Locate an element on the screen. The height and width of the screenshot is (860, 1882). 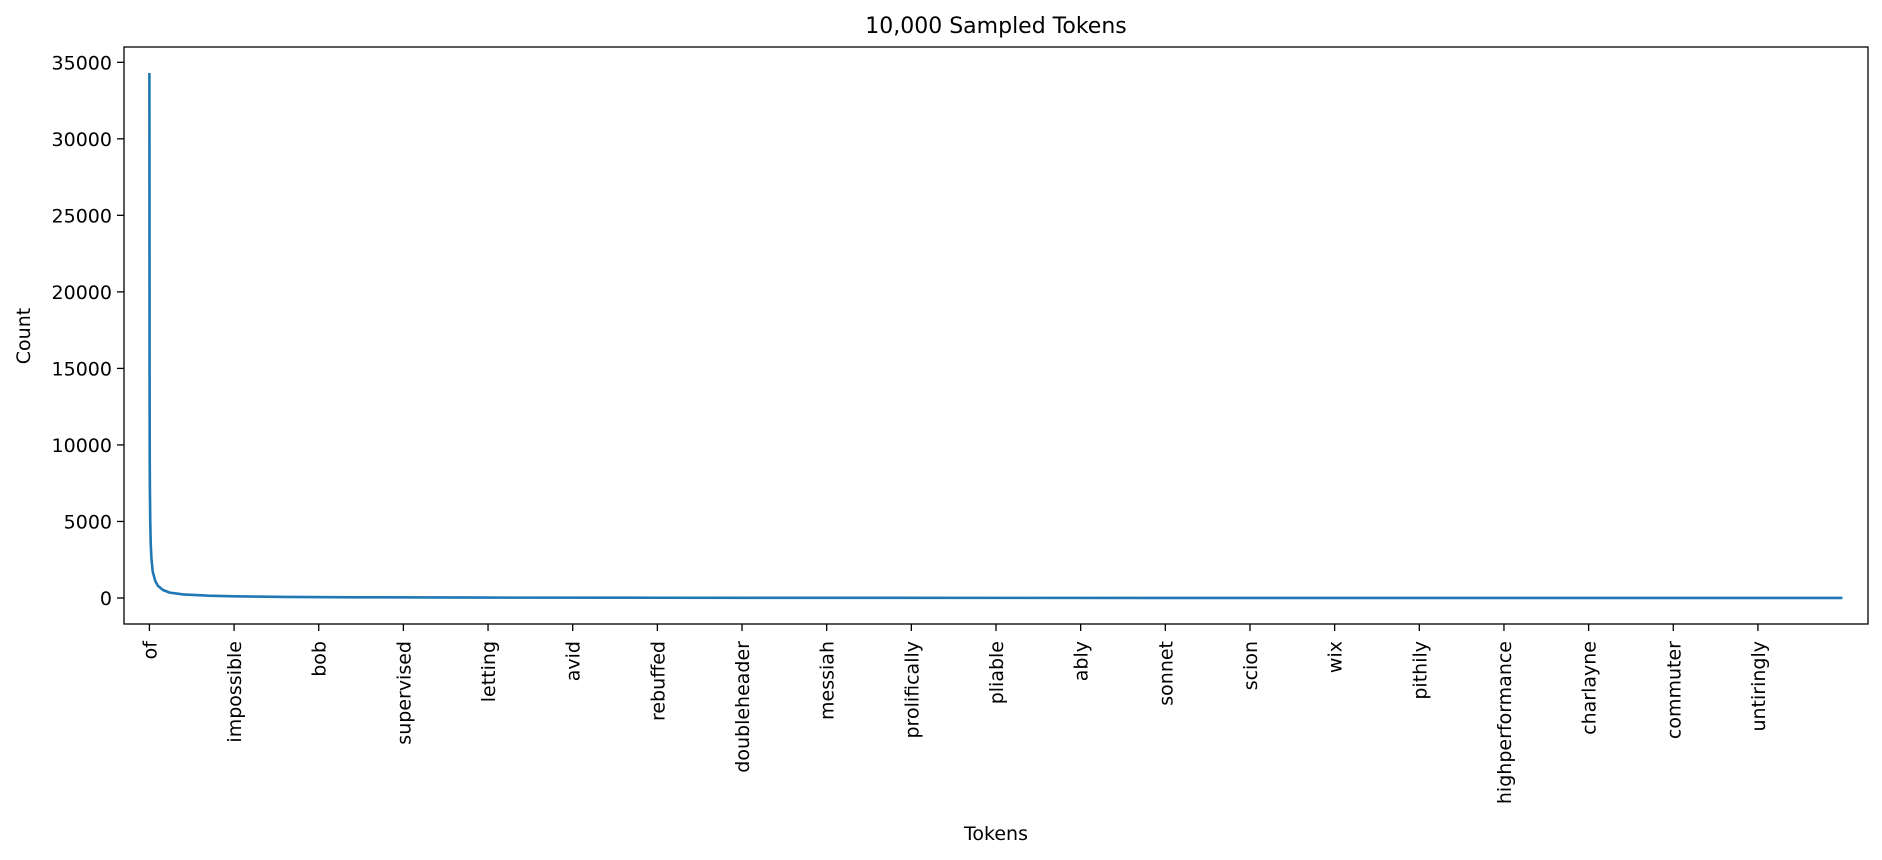
x-tick-label: prolifically is located at coordinates (912, 690).